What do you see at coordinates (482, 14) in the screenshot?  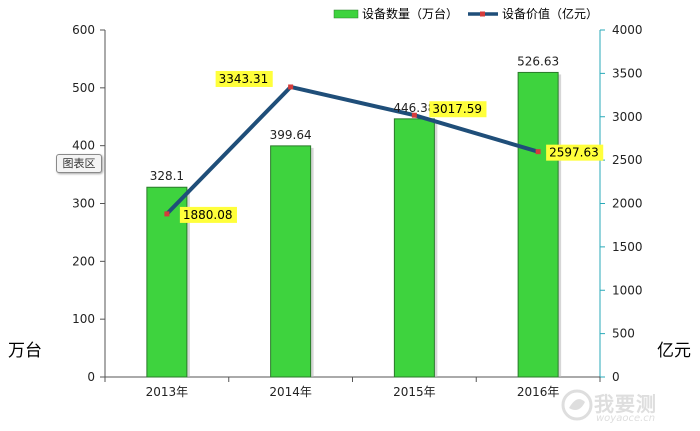 I see `legend-swatch-marker` at bounding box center [482, 14].